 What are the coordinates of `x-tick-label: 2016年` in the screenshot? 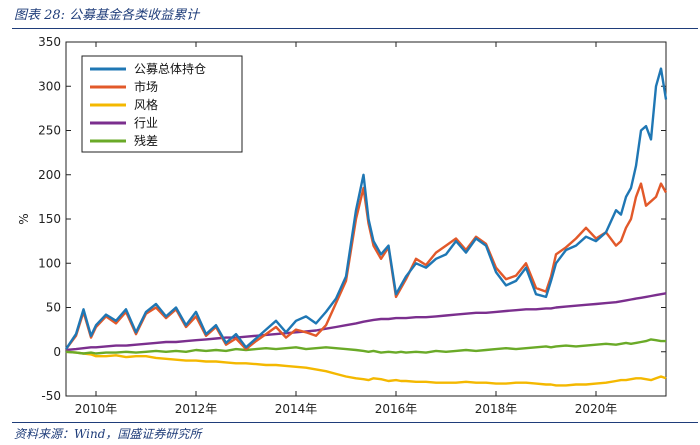 It's located at (396, 409).